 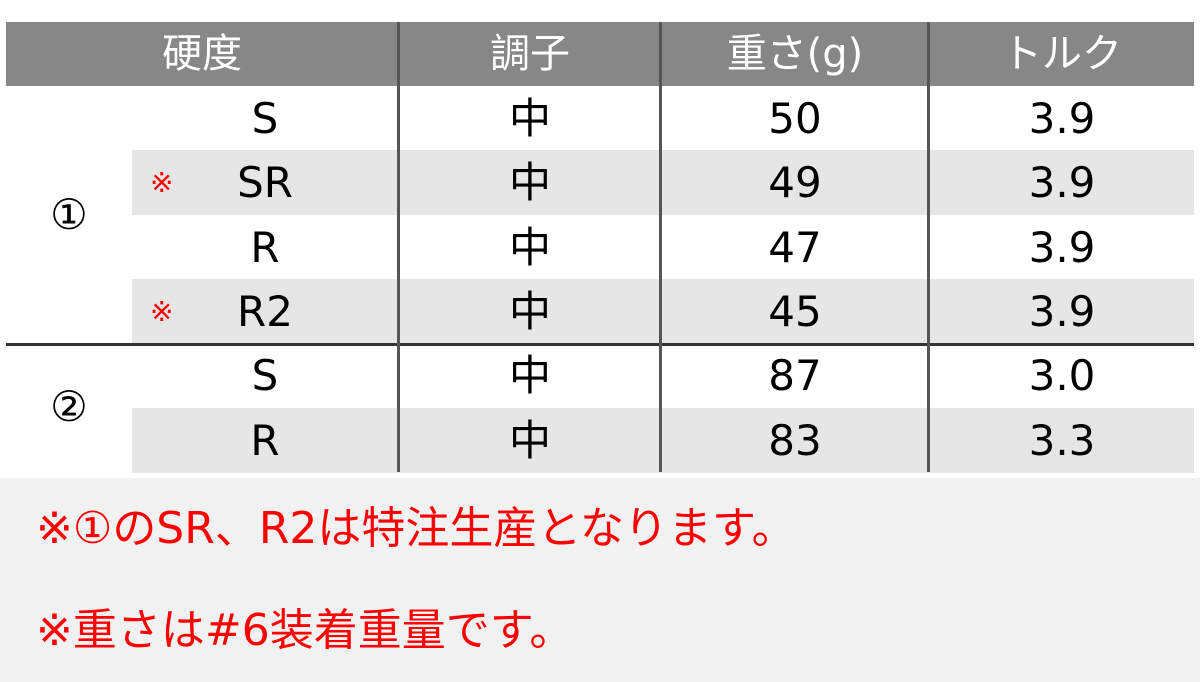 I want to click on header-weight: 重さ(g), so click(x=795, y=54).